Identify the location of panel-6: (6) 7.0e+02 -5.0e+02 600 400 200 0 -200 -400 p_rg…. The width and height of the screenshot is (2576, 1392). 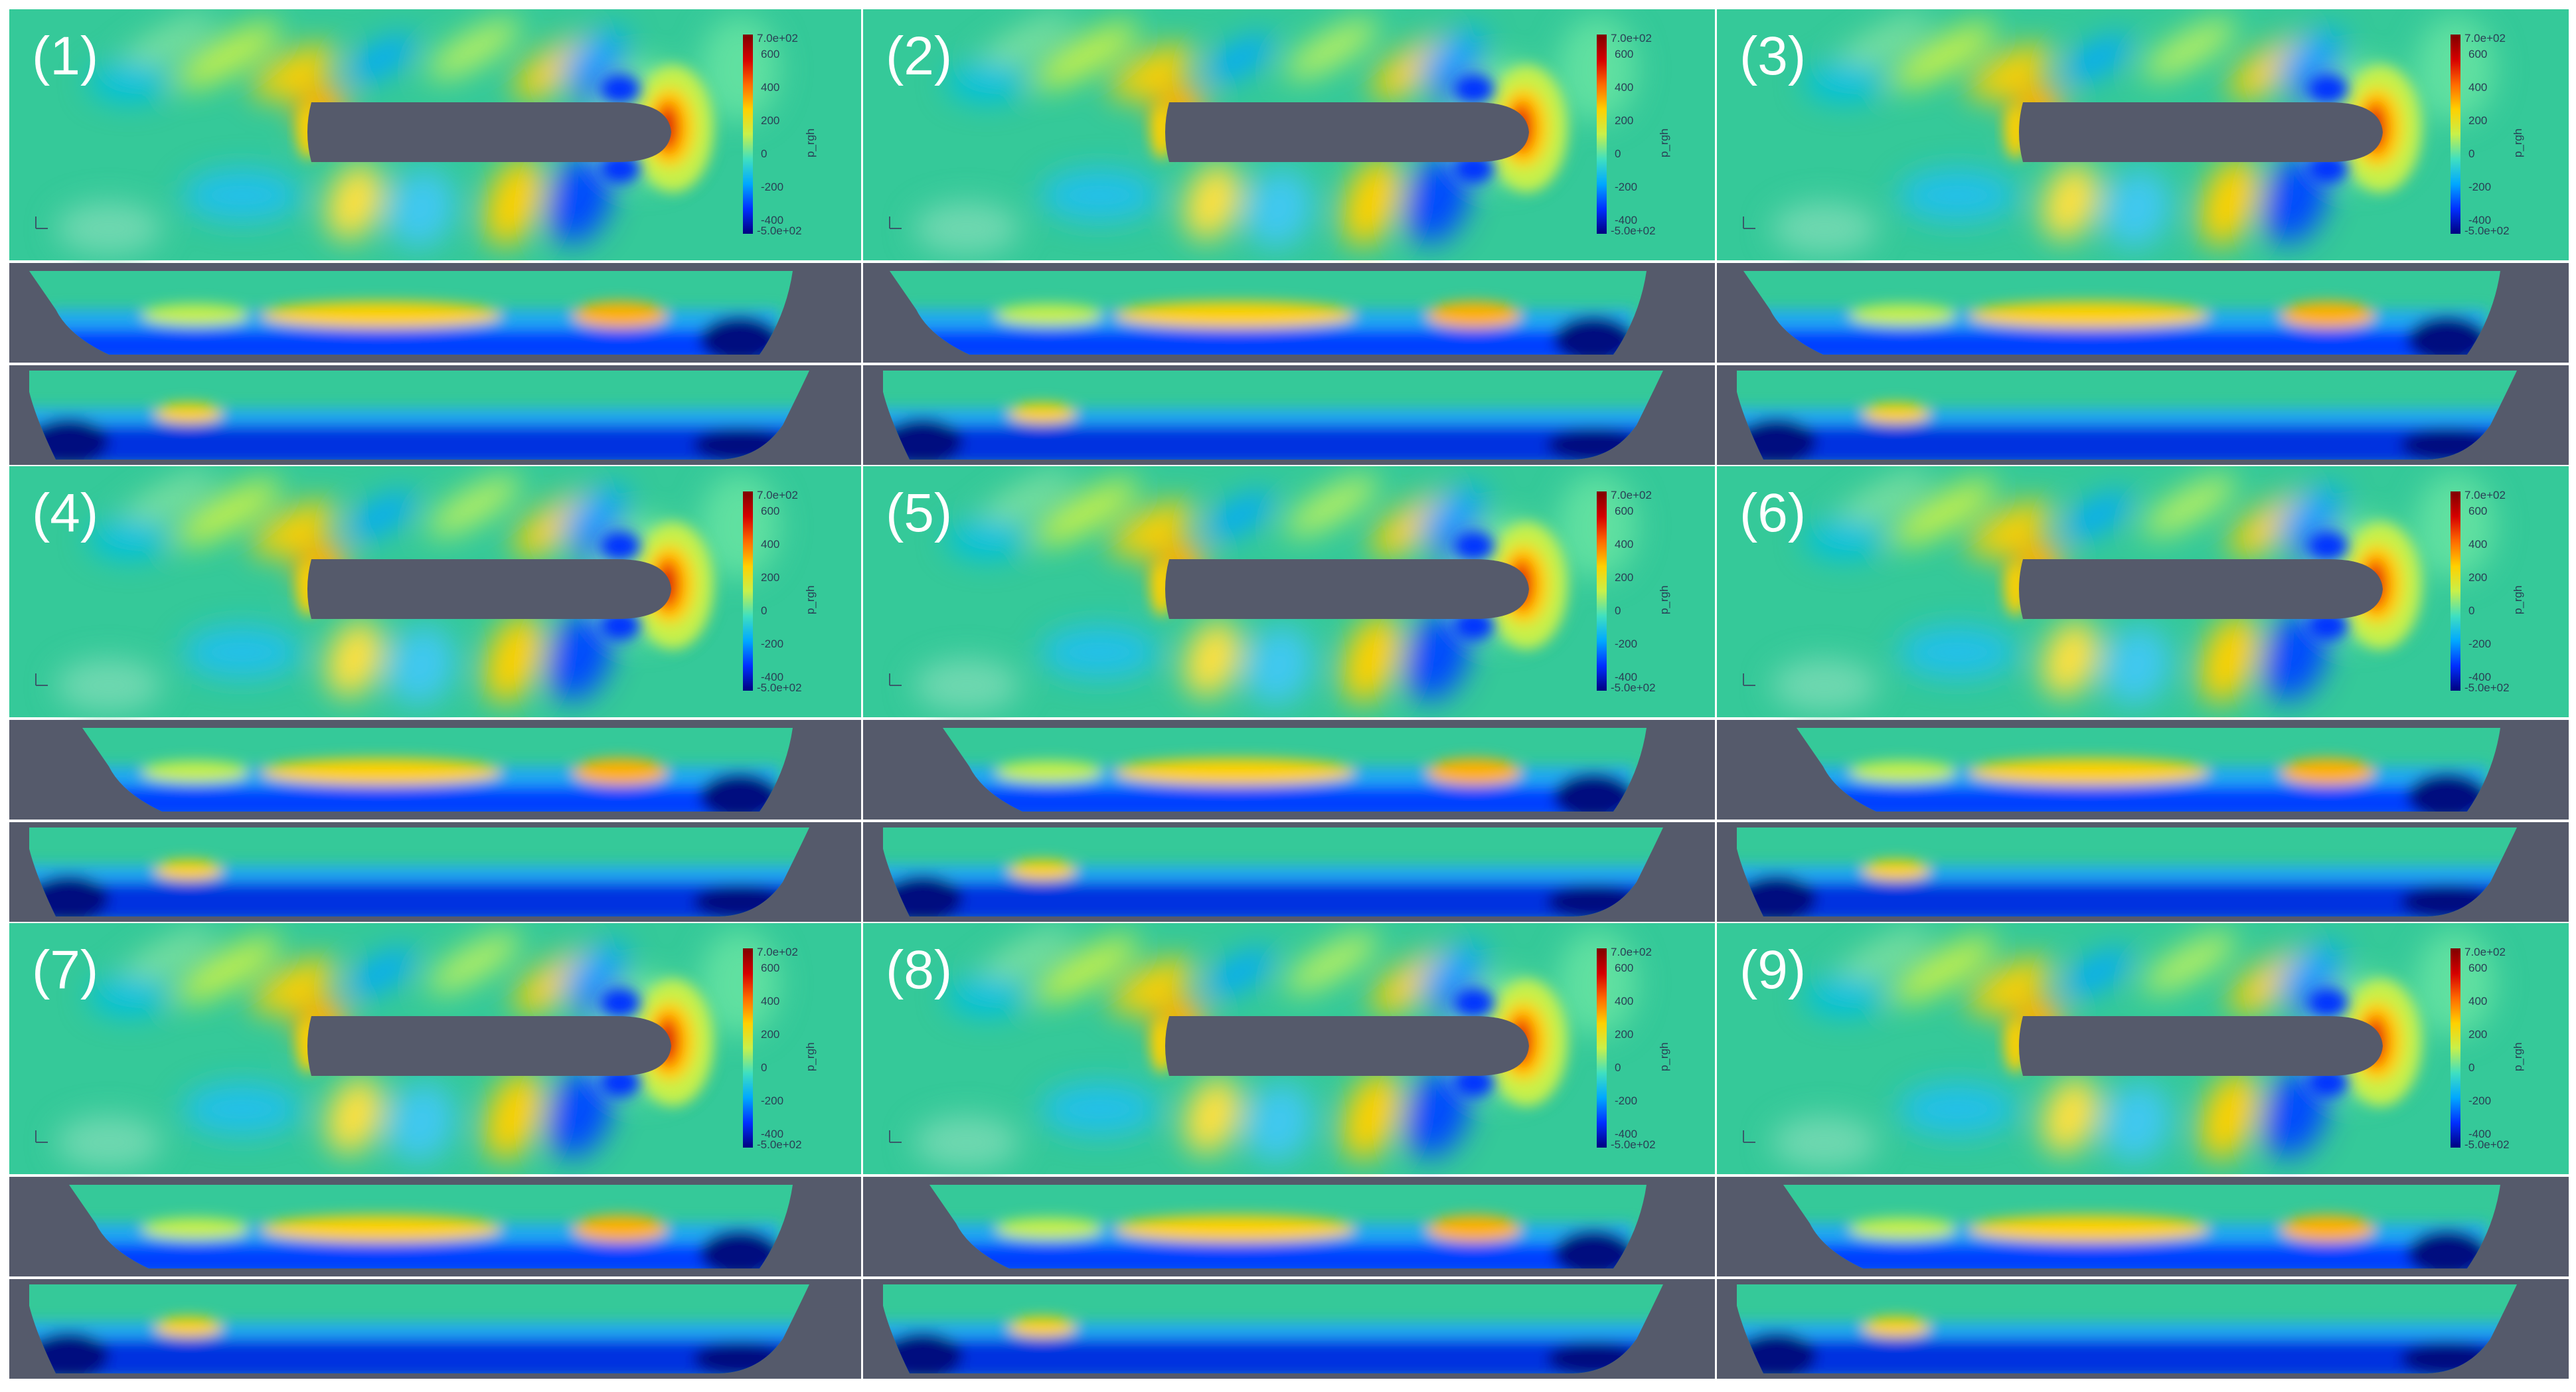
(2143, 694).